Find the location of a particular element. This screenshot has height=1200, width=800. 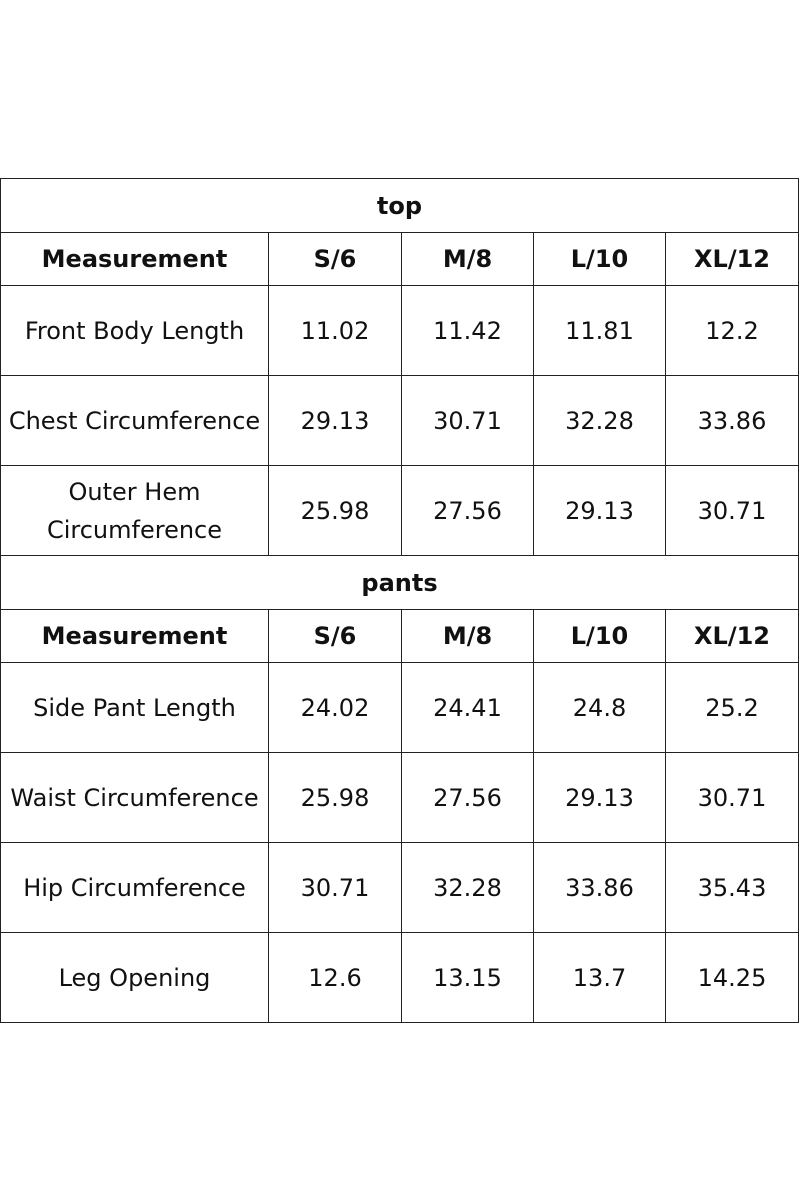

size-value: 12.2 is located at coordinates (732, 330).